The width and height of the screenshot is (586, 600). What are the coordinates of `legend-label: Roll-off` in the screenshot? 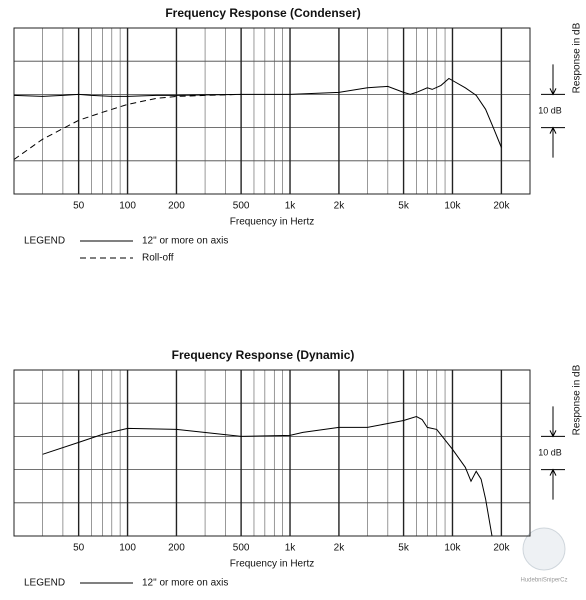 It's located at (158, 258).